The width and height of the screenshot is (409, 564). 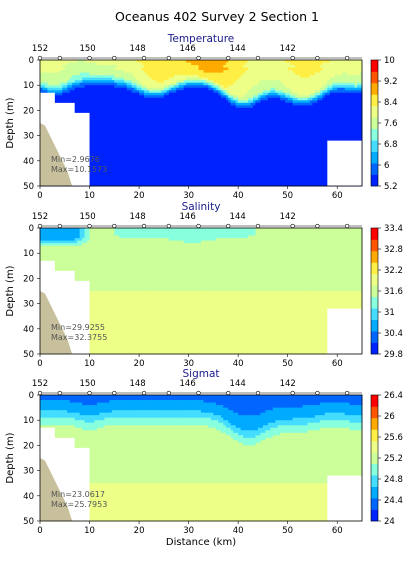 I want to click on stat-label: Min=2.9676, so click(x=75, y=159).